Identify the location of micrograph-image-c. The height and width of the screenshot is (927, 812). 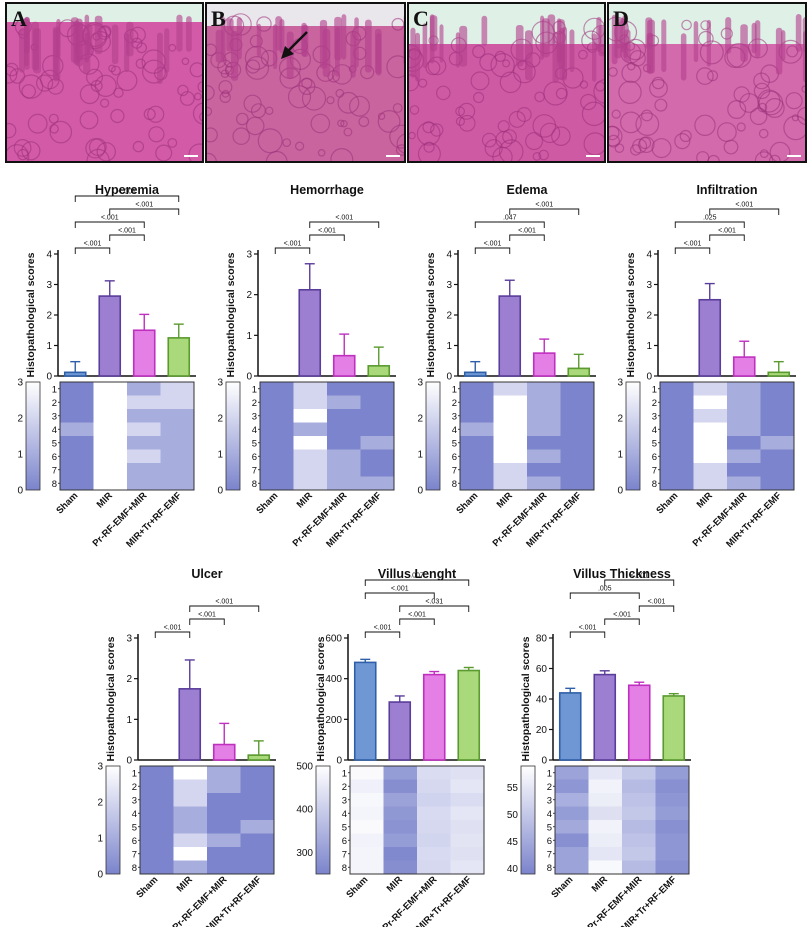
(506, 82).